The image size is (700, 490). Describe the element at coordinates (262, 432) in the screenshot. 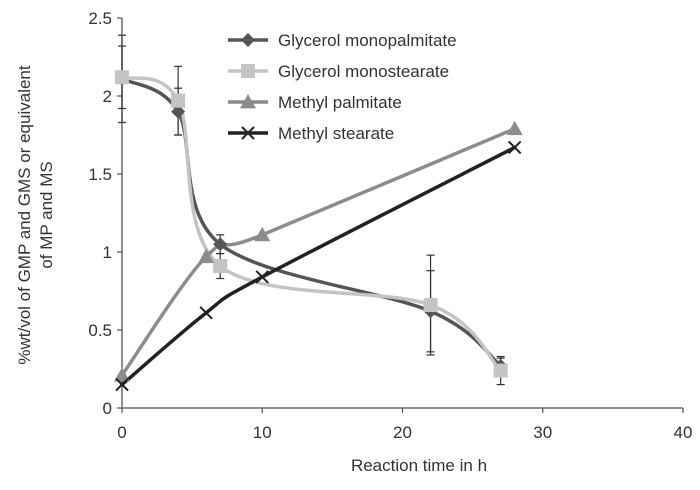

I see `x-tick-label: 10` at that location.